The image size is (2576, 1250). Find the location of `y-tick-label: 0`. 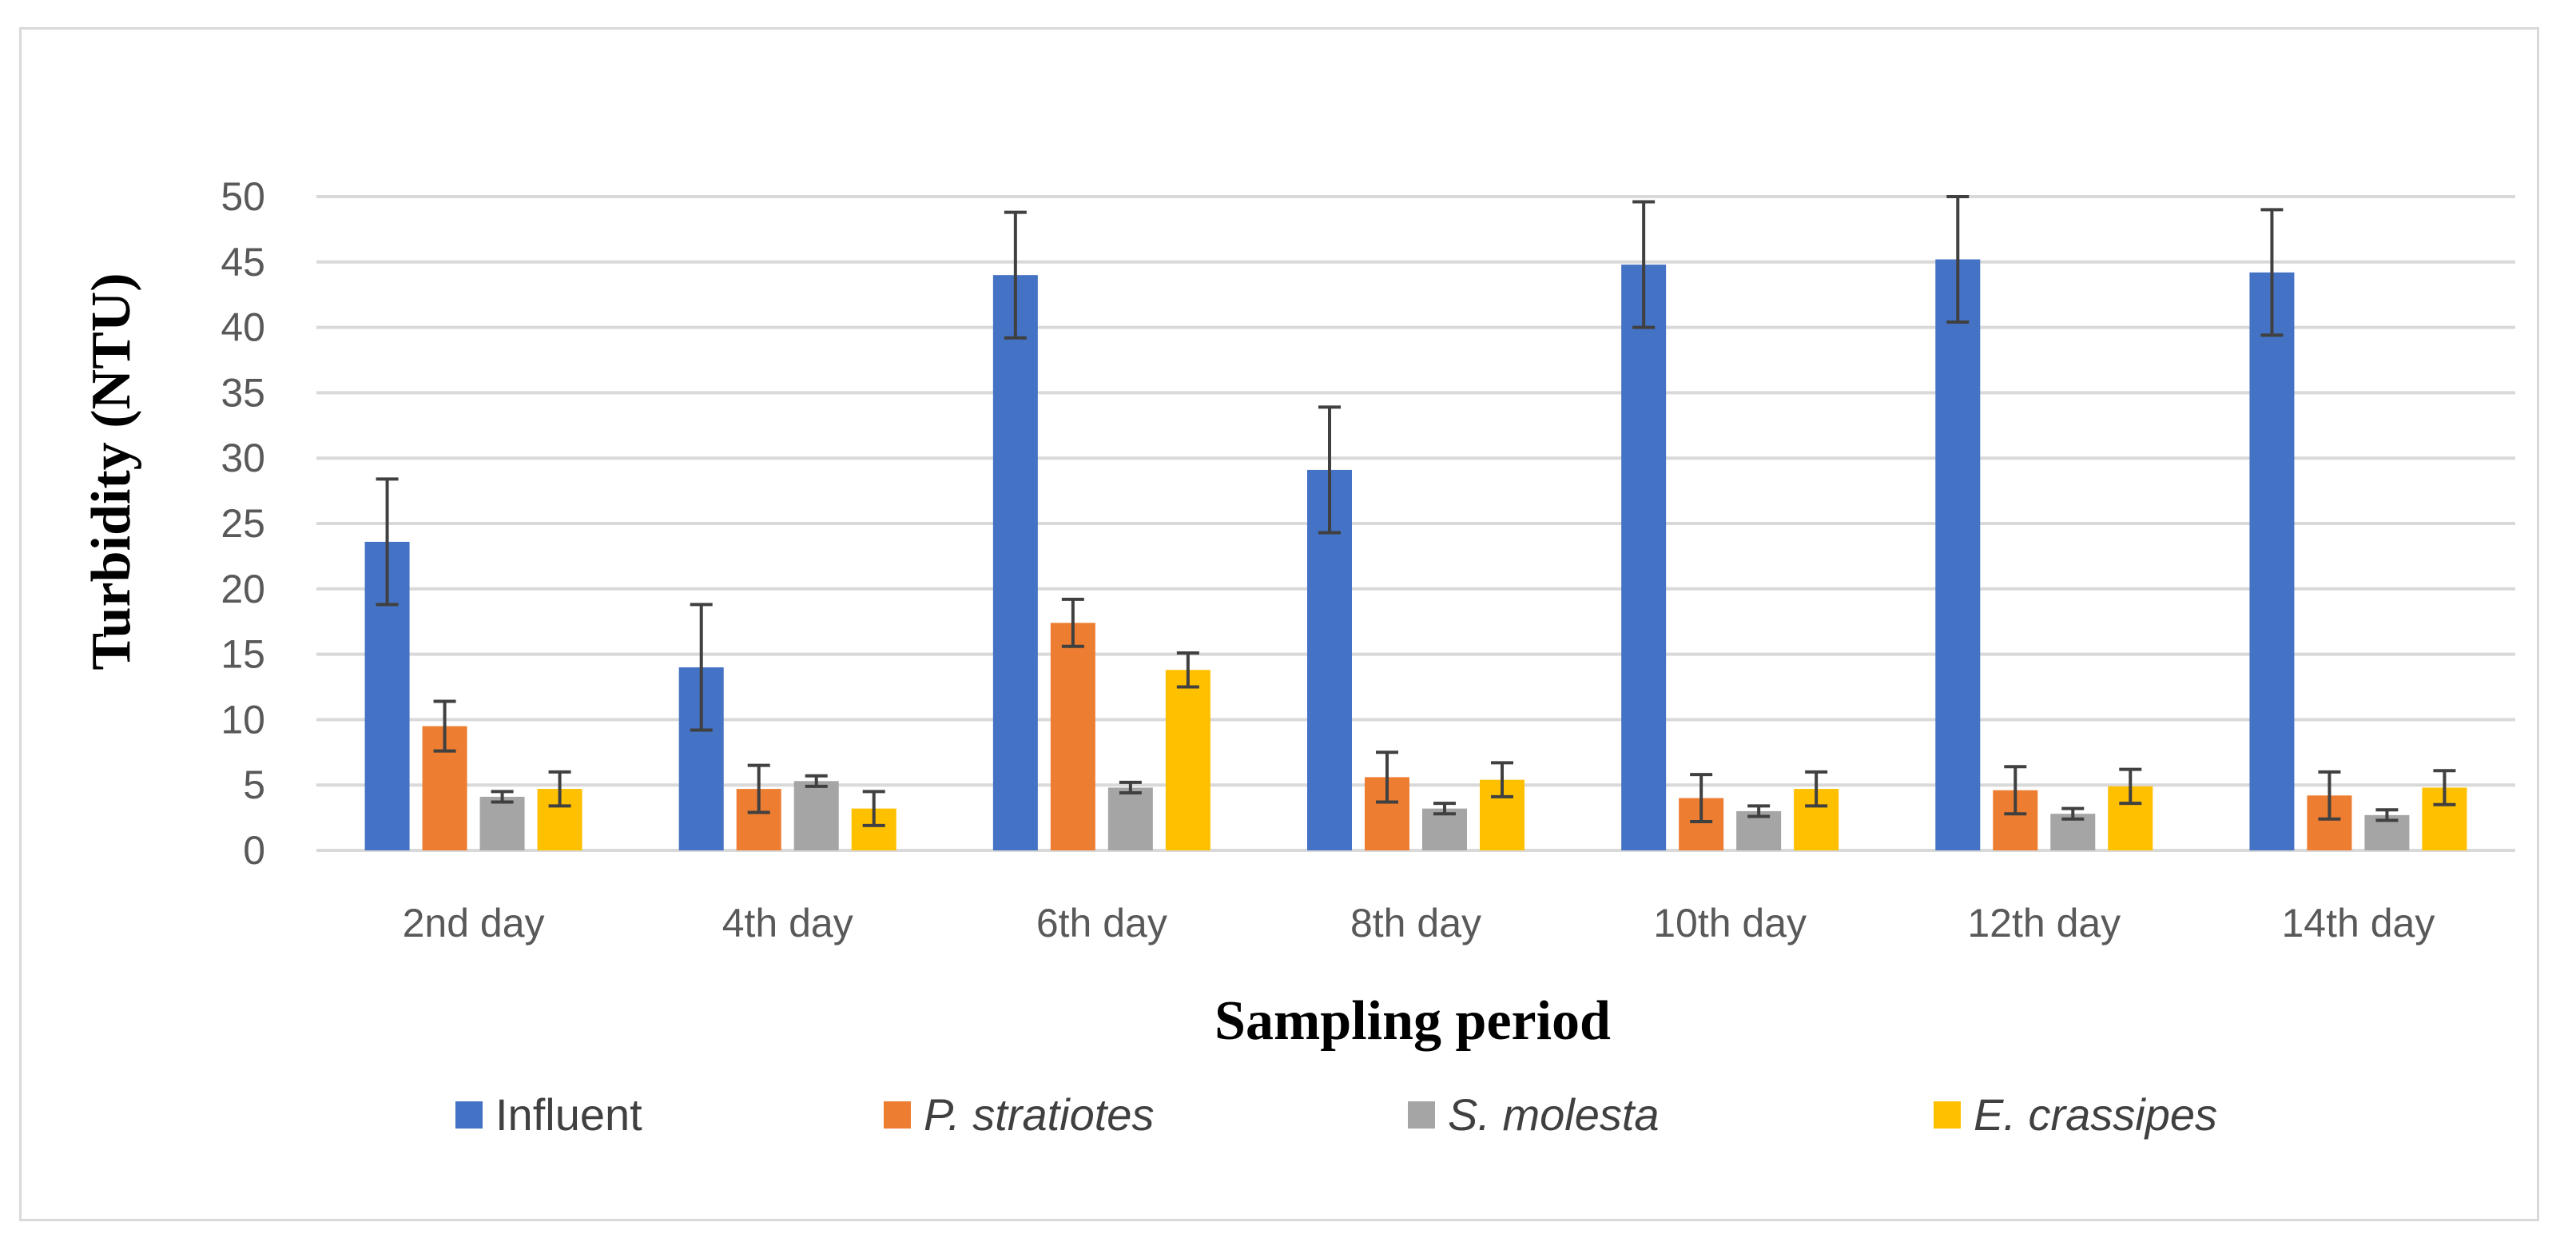

y-tick-label: 0 is located at coordinates (254, 851).